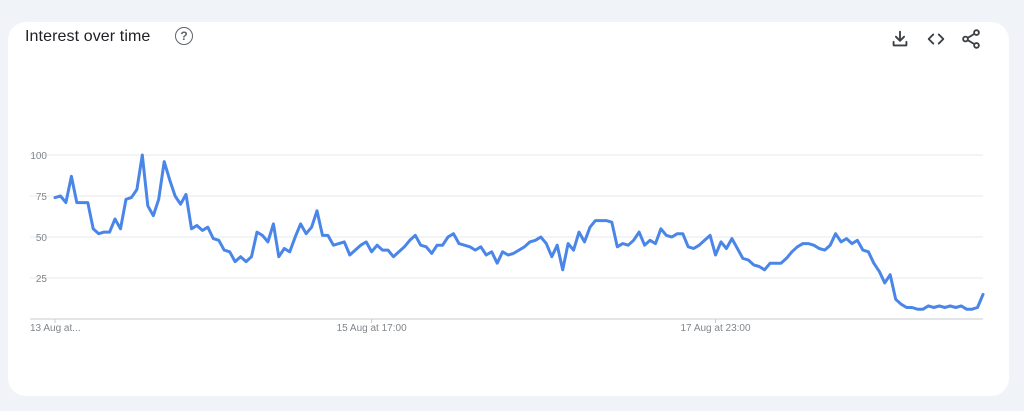 The image size is (1024, 411). I want to click on share-button, so click(971, 39).